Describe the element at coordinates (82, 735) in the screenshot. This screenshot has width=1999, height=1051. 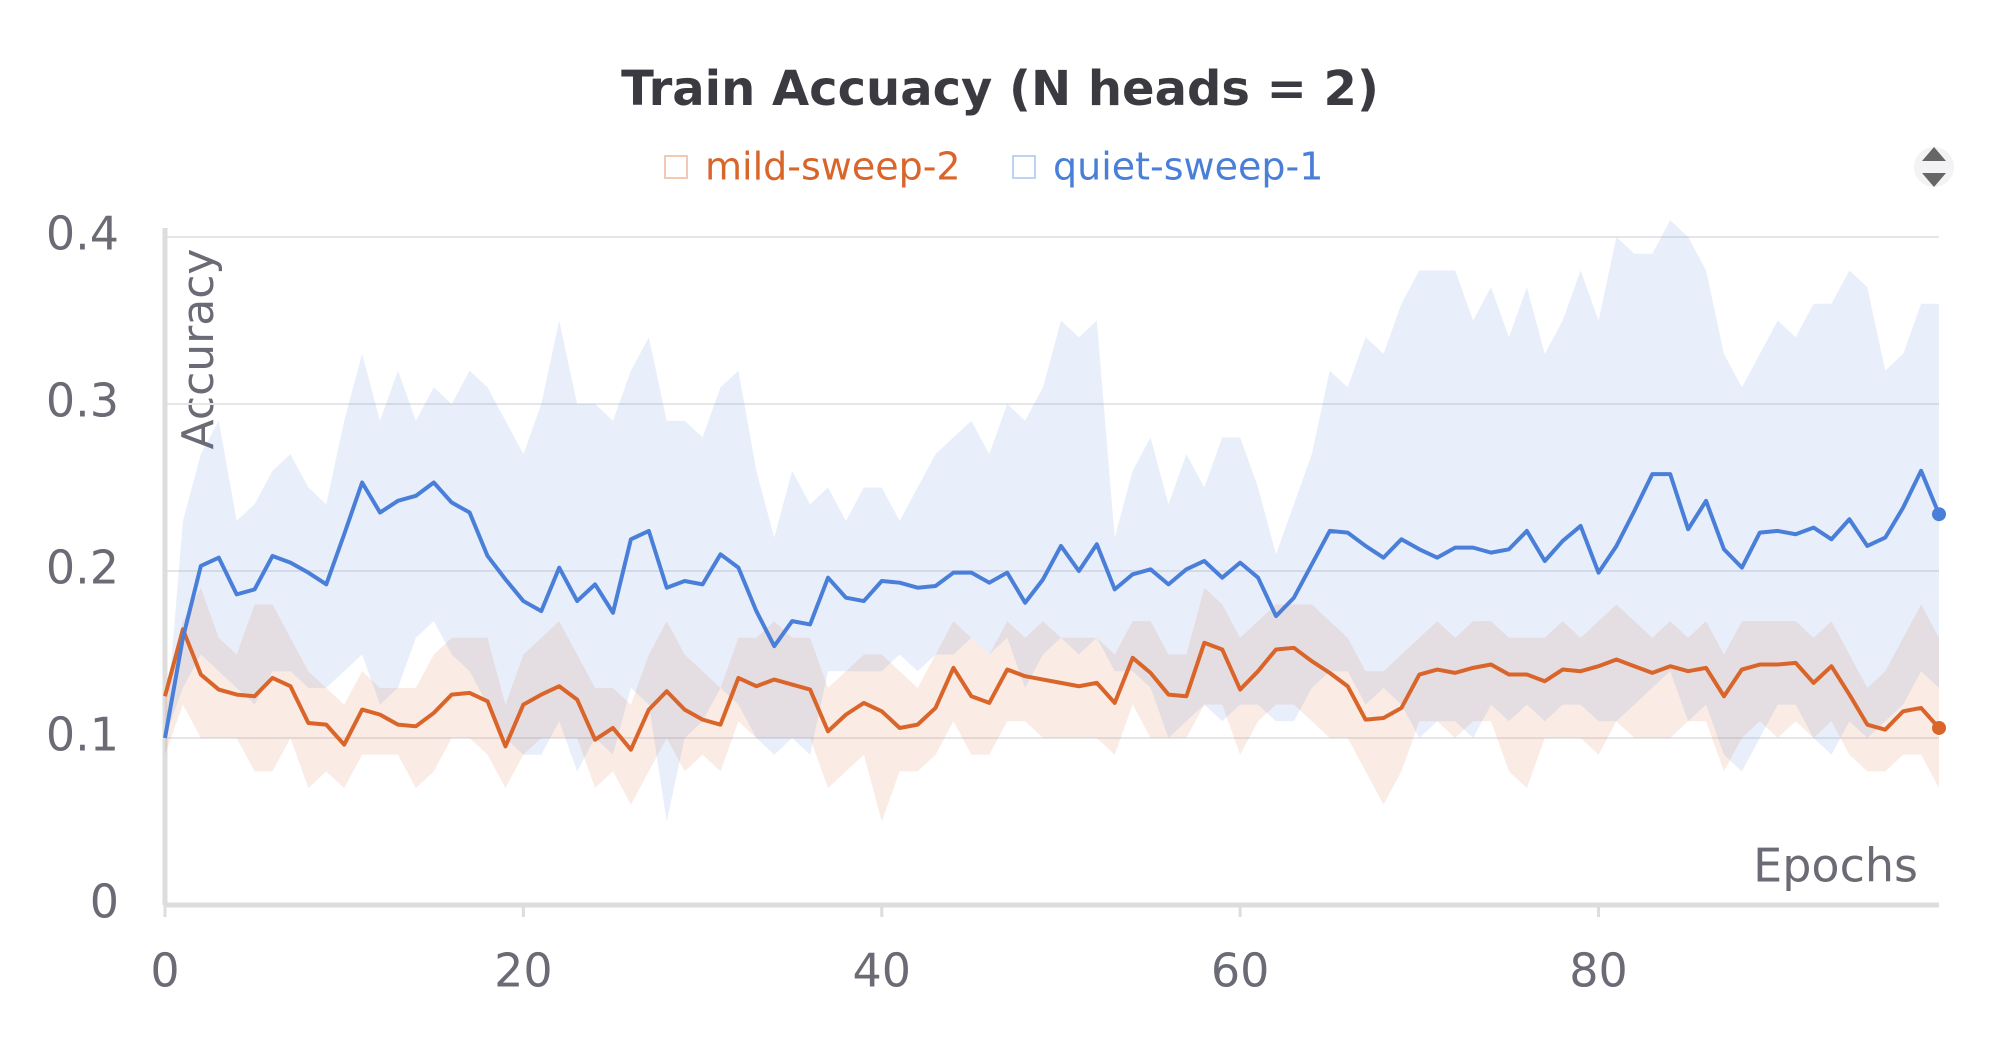
I see `y-tick-label: 0.1` at that location.